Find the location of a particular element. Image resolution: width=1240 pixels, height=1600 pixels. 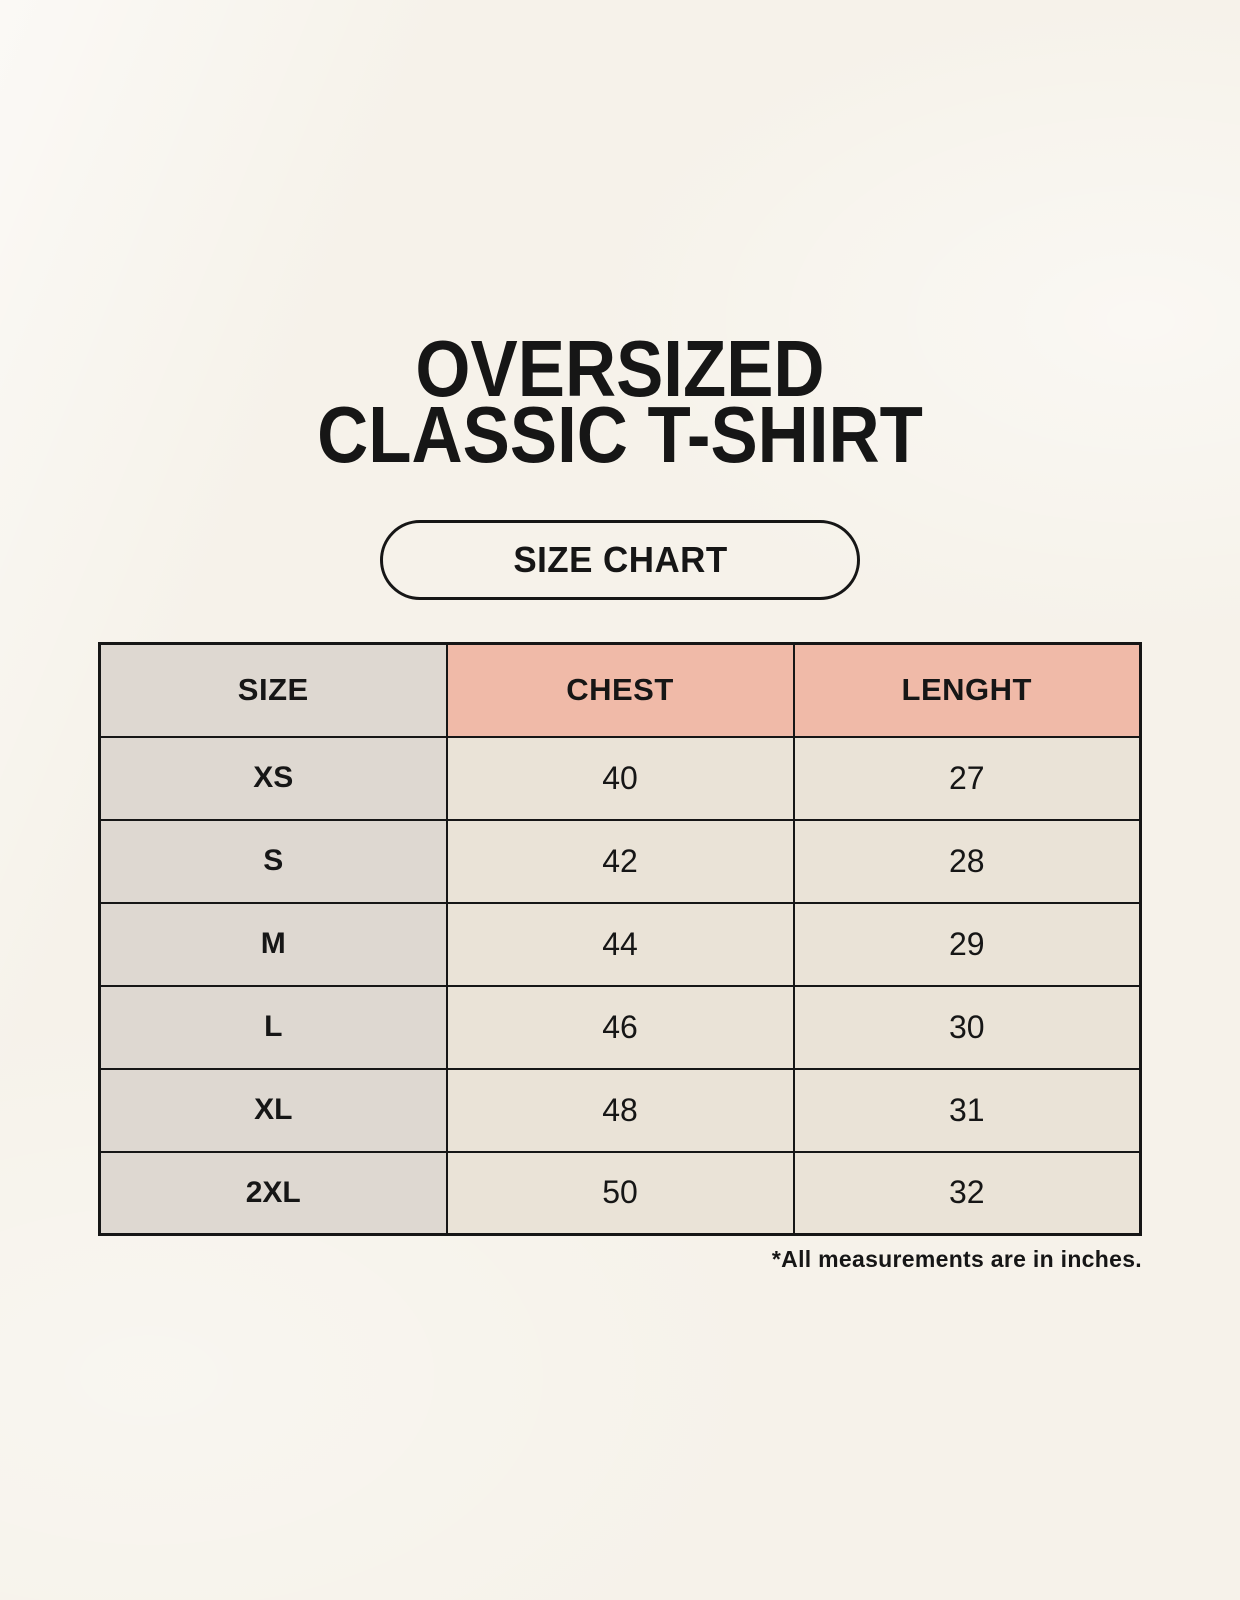

product-title-line2: CLASSIC T-SHIRT is located at coordinates (620, 434).